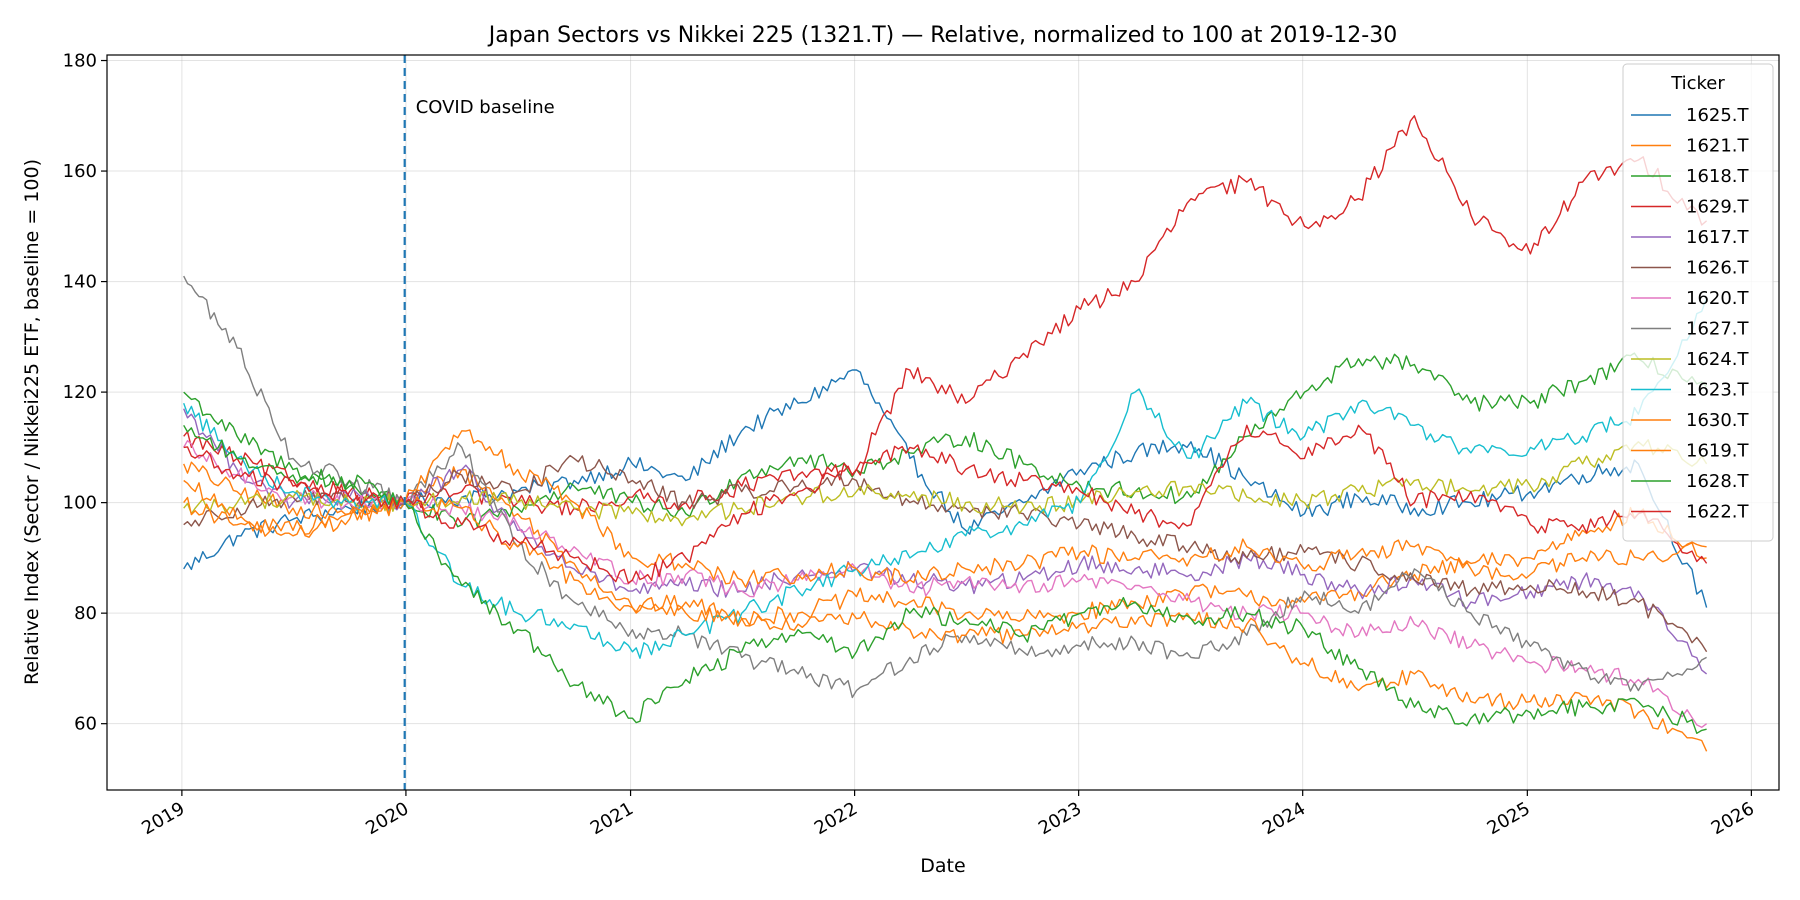 This screenshot has height=900, width=1800. What do you see at coordinates (80, 503) in the screenshot?
I see `y-tick-label: 100` at bounding box center [80, 503].